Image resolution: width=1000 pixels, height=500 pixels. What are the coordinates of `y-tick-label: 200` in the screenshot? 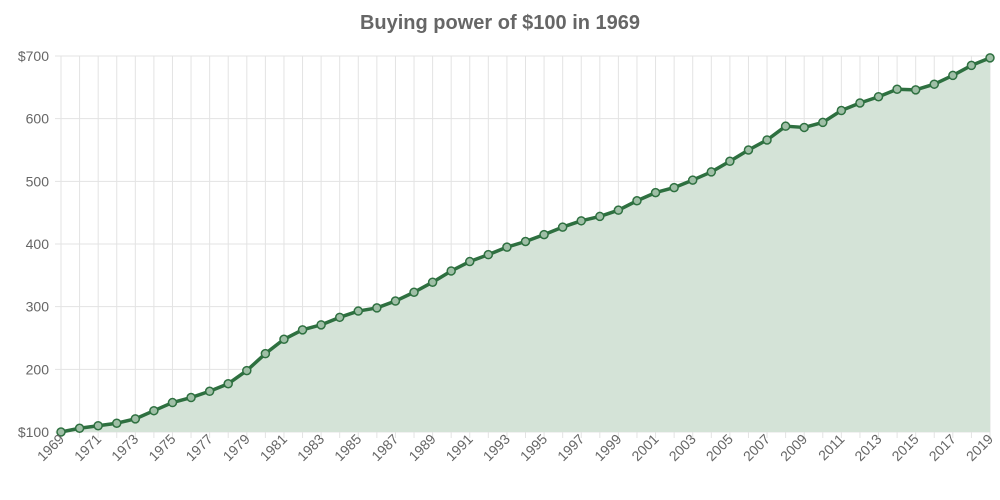 It's located at (38, 369).